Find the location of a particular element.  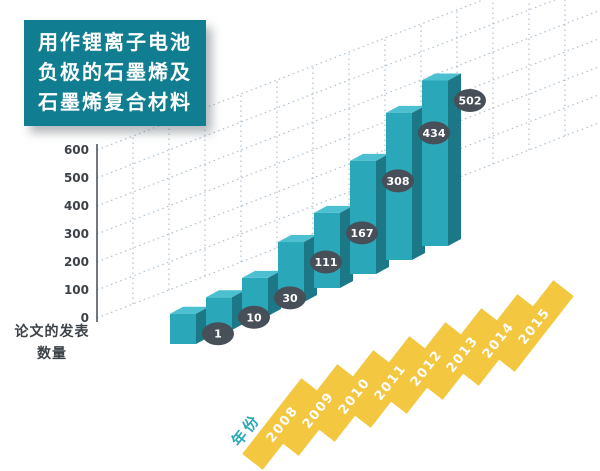

bar-2013 is located at coordinates (369, 213).